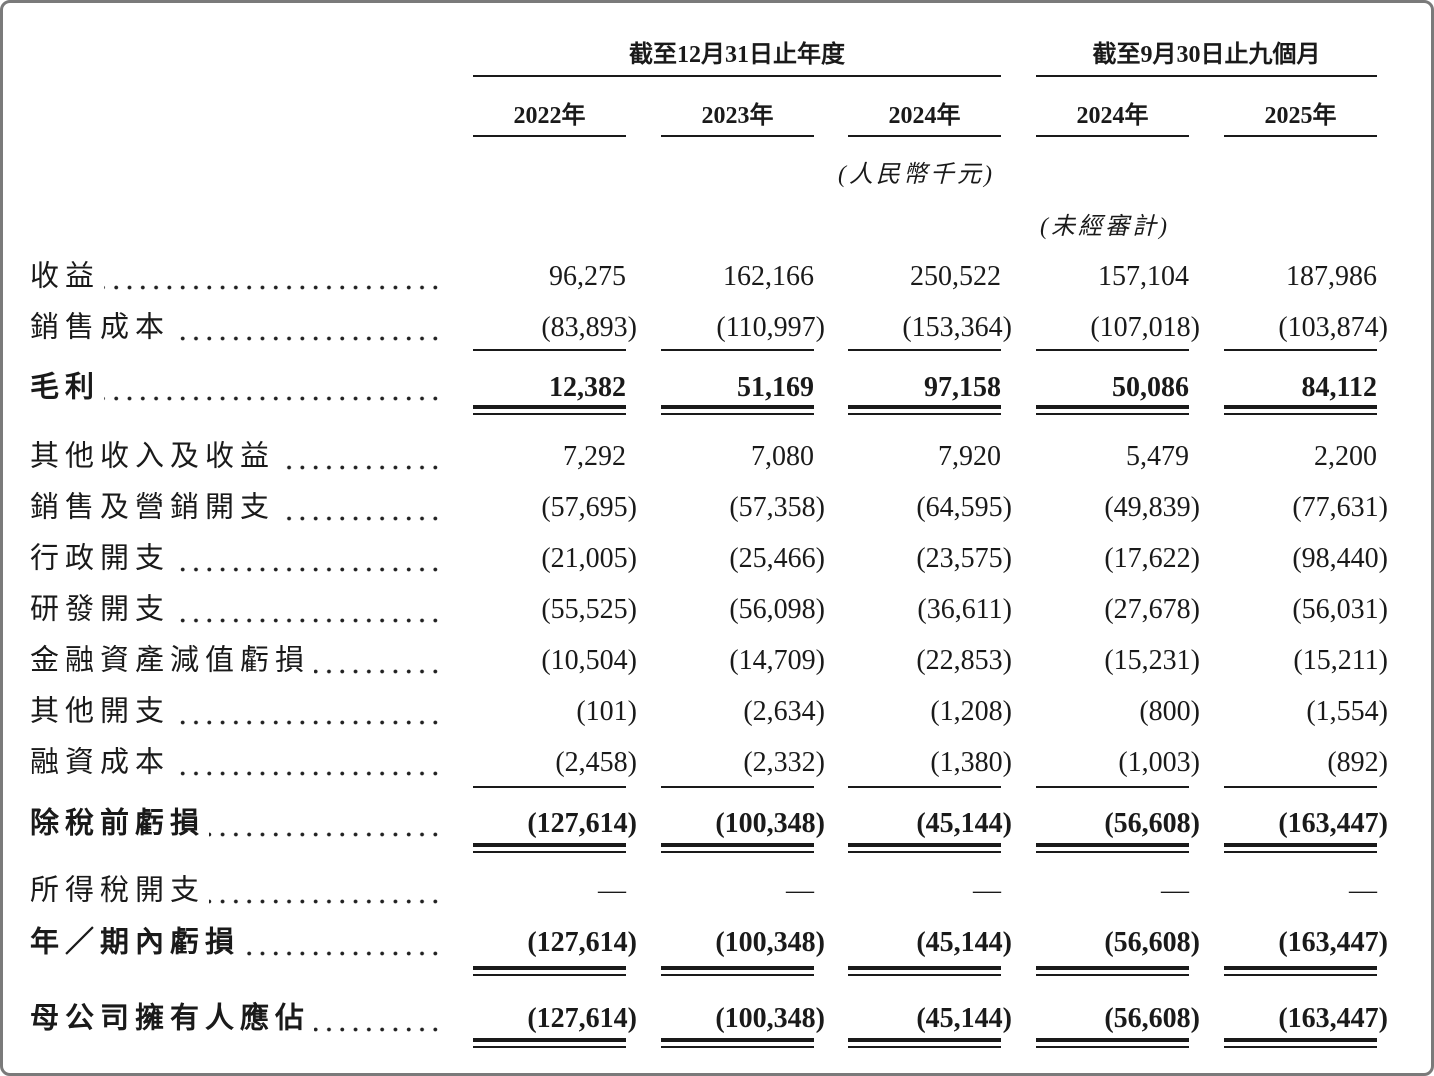 Image resolution: width=1434 pixels, height=1076 pixels. Describe the element at coordinates (957, 327) in the screenshot. I see `cell-value: (153,364)` at that location.